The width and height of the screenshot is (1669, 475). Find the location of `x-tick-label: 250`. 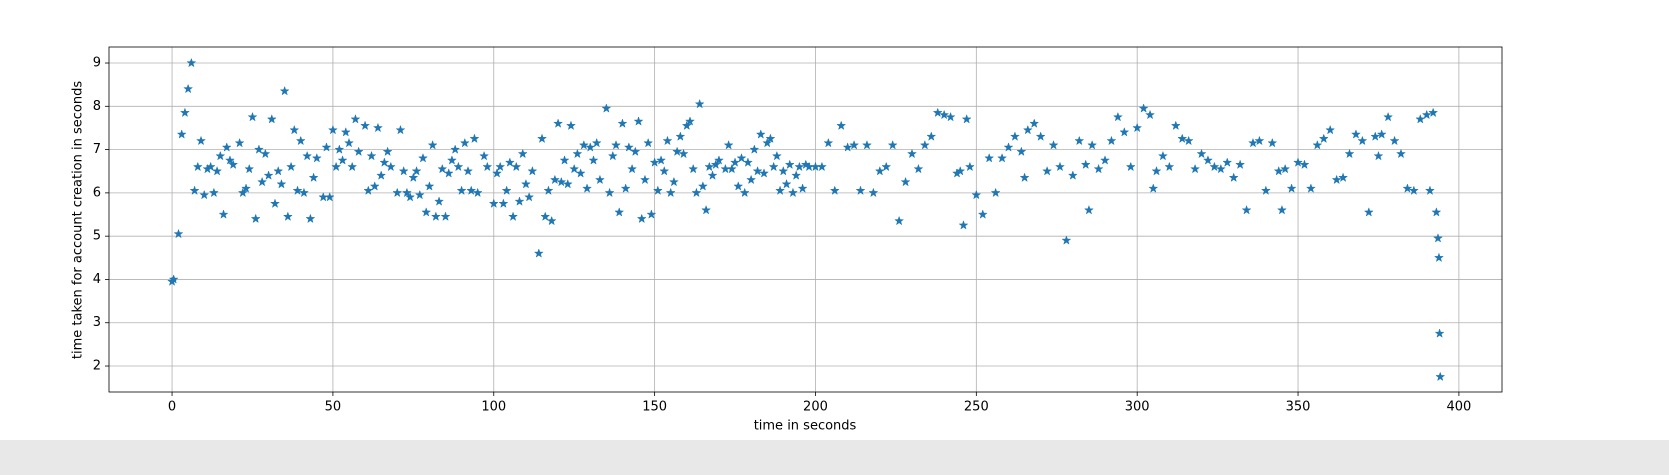

x-tick-label: 250 is located at coordinates (976, 407).